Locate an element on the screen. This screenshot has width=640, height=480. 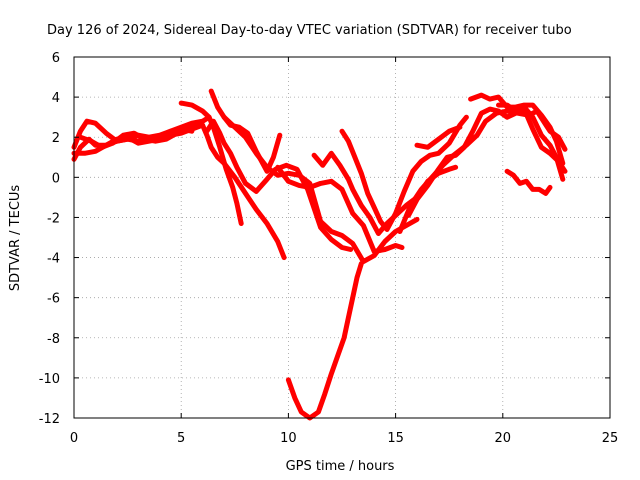
x-tick-label: 0 is located at coordinates (74, 438).